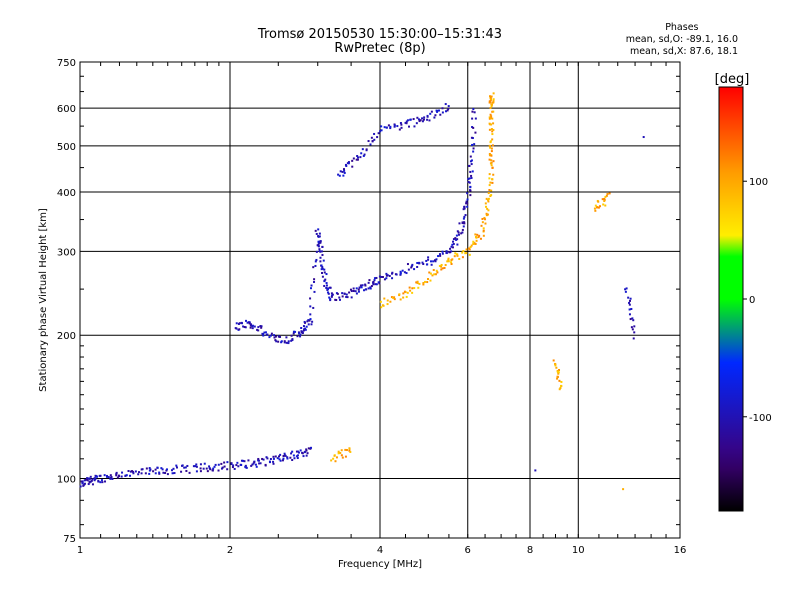  I want to click on x-tick-label: 1, so click(80, 550).